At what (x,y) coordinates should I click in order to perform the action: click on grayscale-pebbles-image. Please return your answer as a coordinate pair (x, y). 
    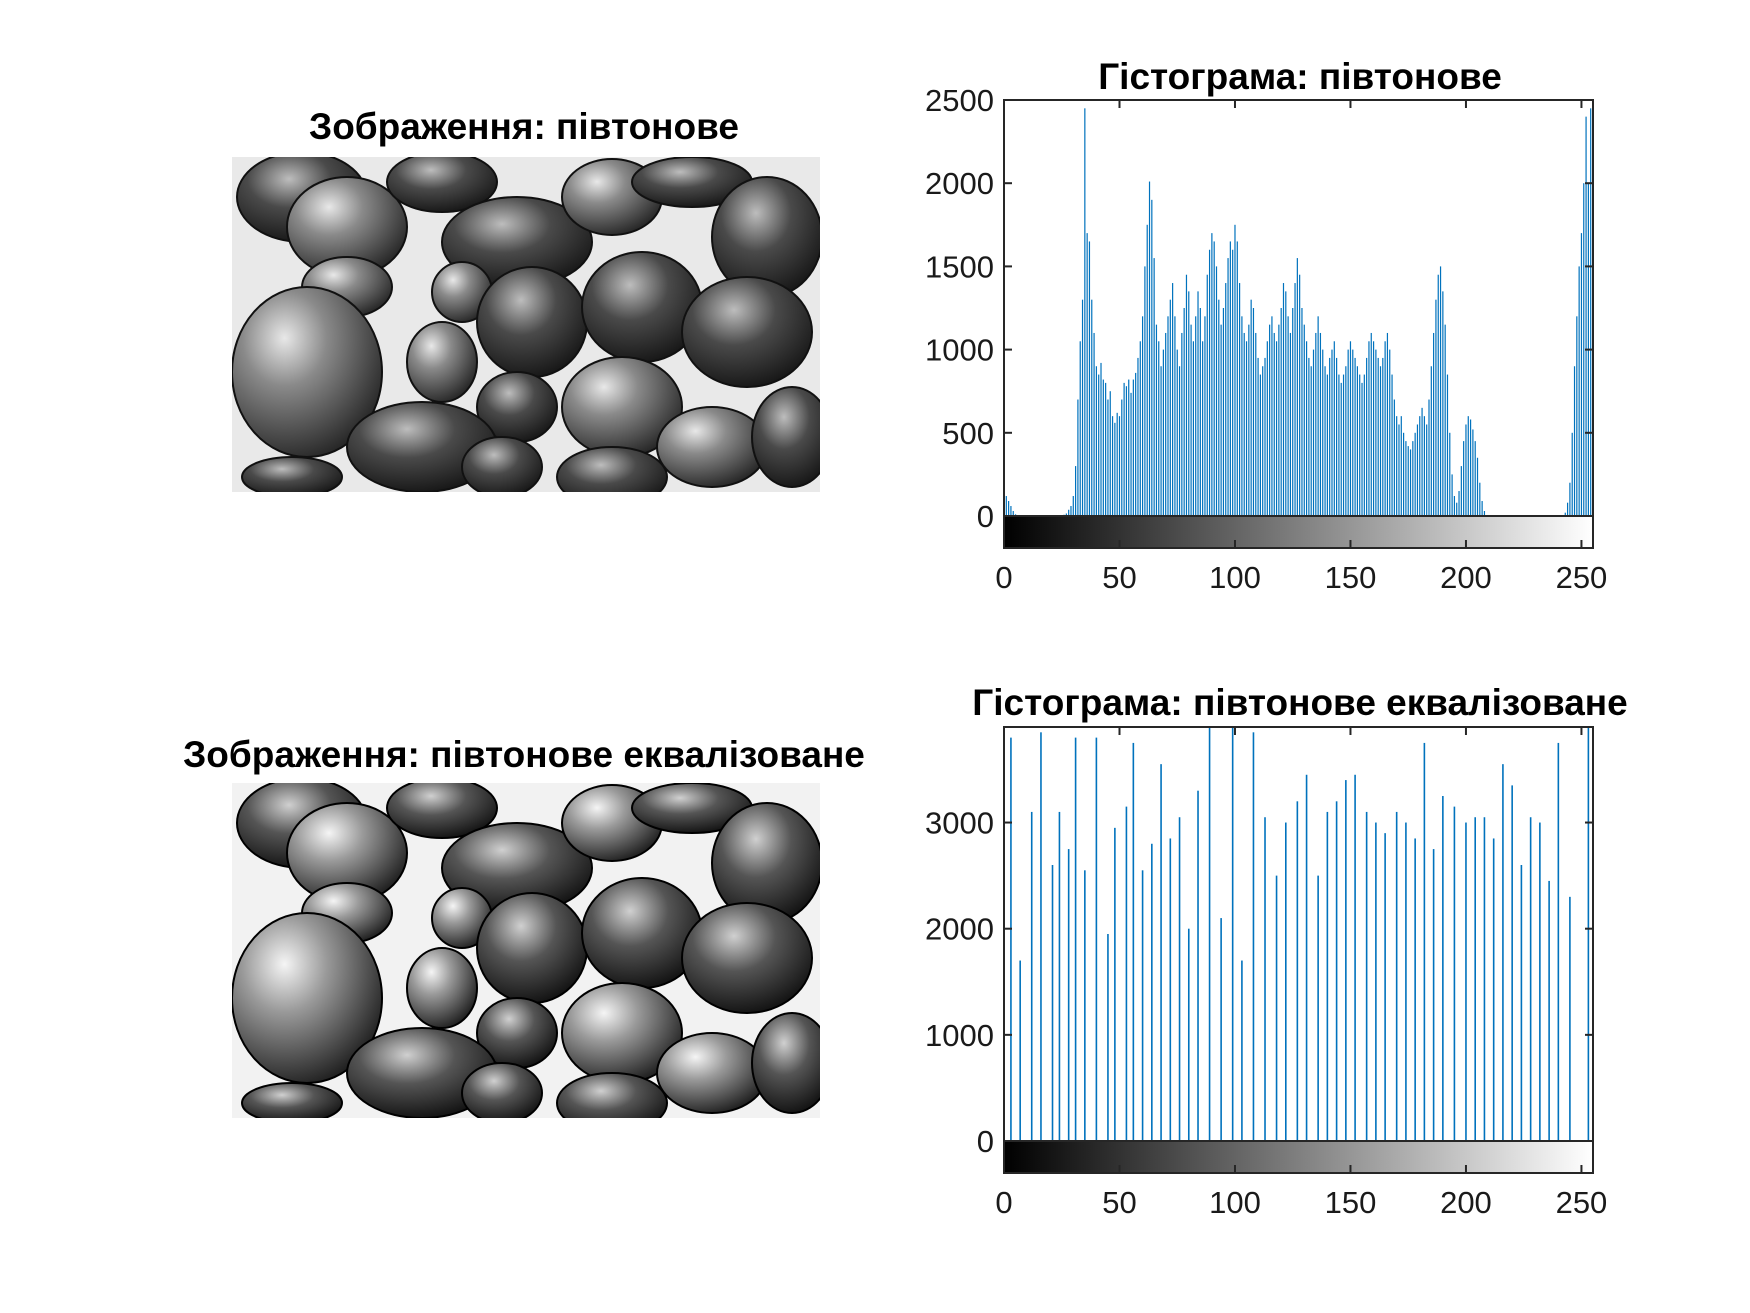
    Looking at the image, I should click on (526, 324).